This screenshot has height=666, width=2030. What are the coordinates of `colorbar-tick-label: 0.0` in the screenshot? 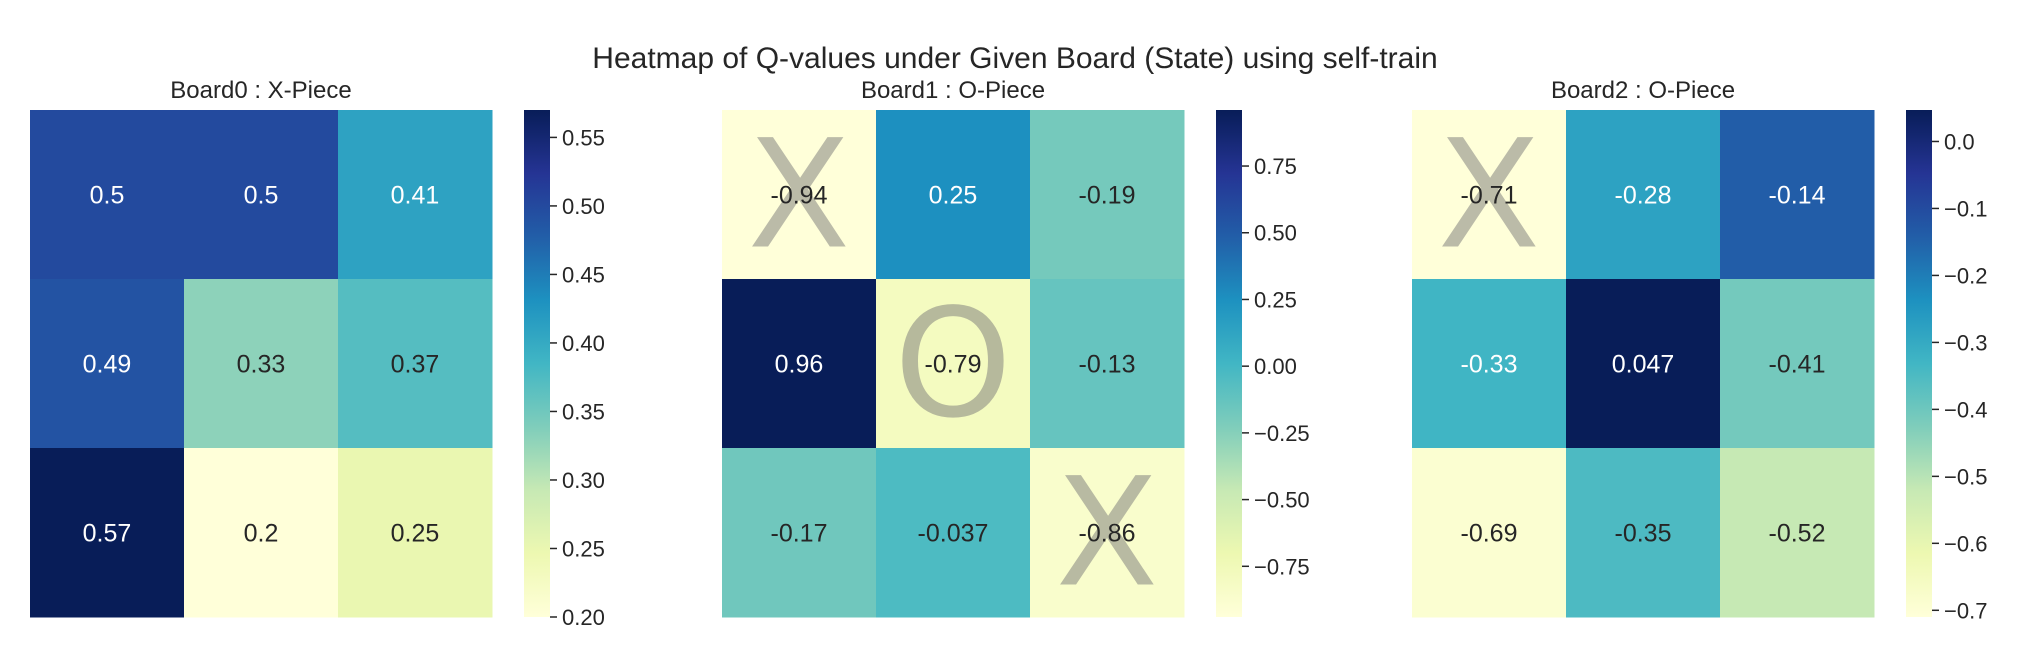 It's located at (1959, 141).